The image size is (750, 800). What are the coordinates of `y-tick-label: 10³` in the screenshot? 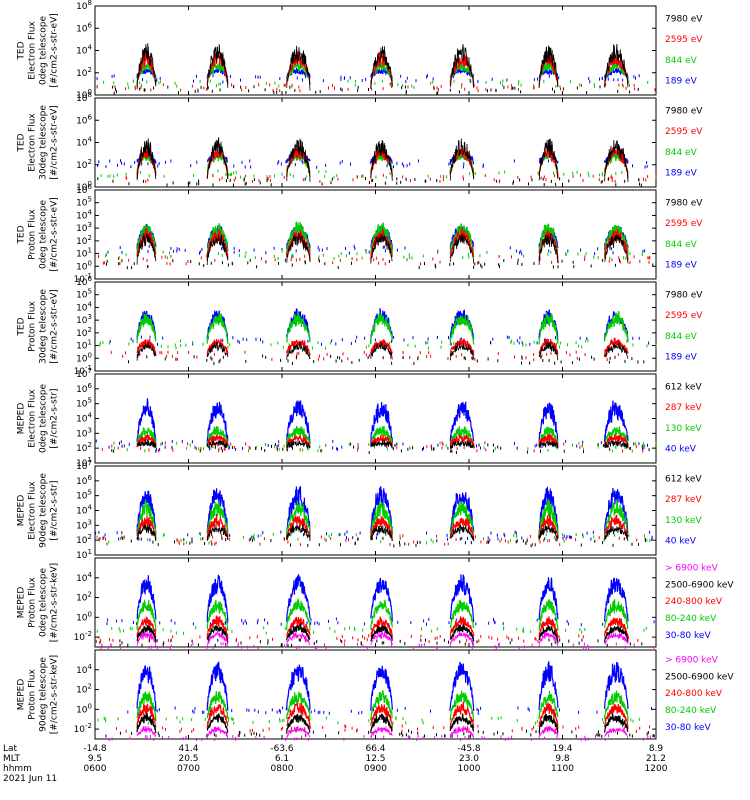 It's located at (84, 319).